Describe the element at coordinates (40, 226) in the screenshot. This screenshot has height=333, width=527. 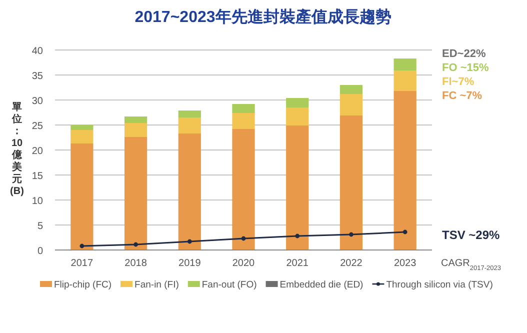
I see `y-tick-label: 5` at that location.